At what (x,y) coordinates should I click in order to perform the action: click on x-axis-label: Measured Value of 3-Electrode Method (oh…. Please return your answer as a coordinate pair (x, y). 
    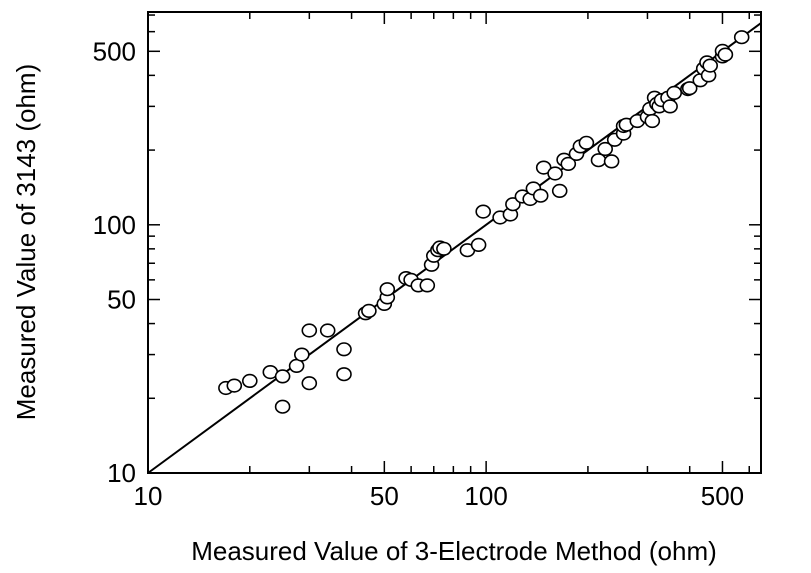
    Looking at the image, I should click on (454, 551).